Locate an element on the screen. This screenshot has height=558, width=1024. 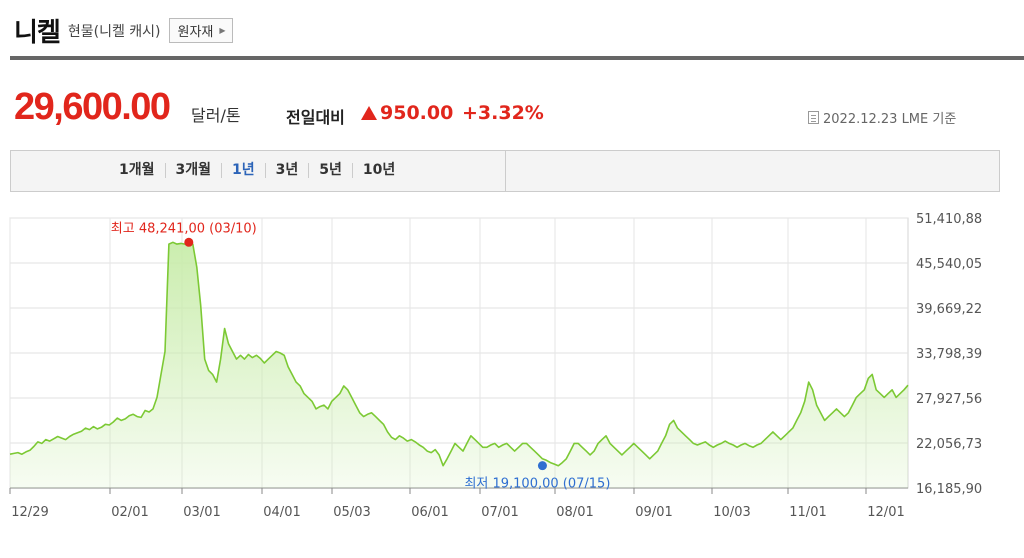
y-tick-label: 33,798,39 is located at coordinates (949, 354).